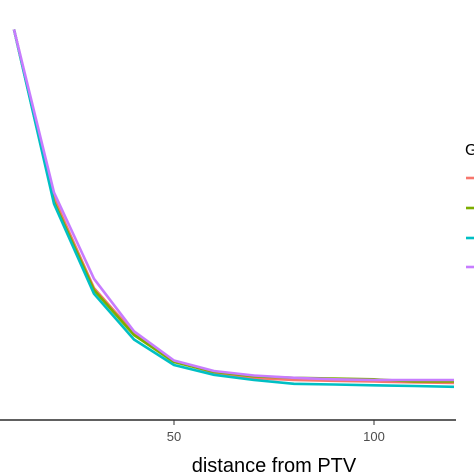 Image resolution: width=474 pixels, height=474 pixels. I want to click on legend: G, so click(469, 205).